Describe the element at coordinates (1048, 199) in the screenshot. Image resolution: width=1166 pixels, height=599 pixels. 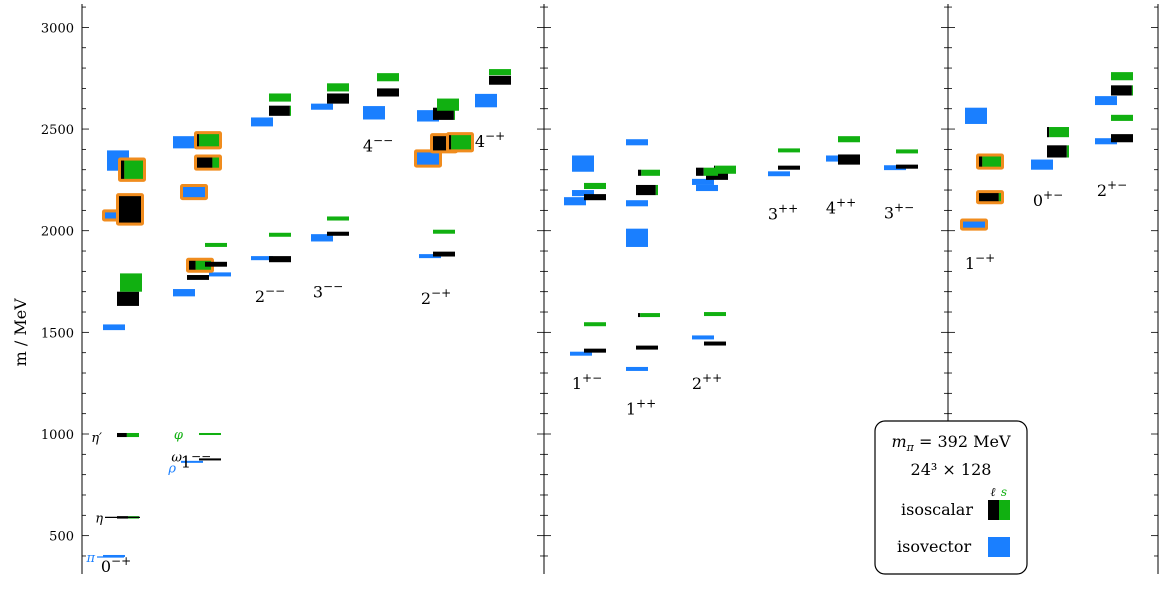
I see `channel-label: 0+−` at that location.